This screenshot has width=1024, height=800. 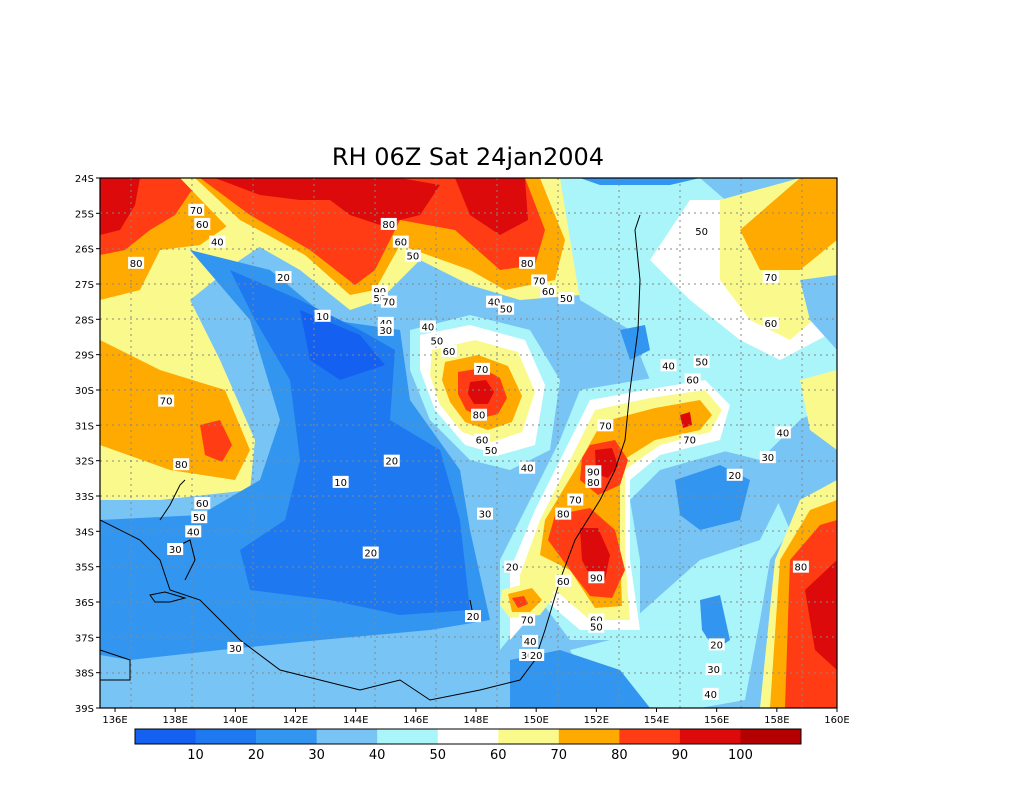 What do you see at coordinates (468, 745) in the screenshot?
I see `colorbar: 10 20 30 40 50 60 70 80 90 100` at bounding box center [468, 745].